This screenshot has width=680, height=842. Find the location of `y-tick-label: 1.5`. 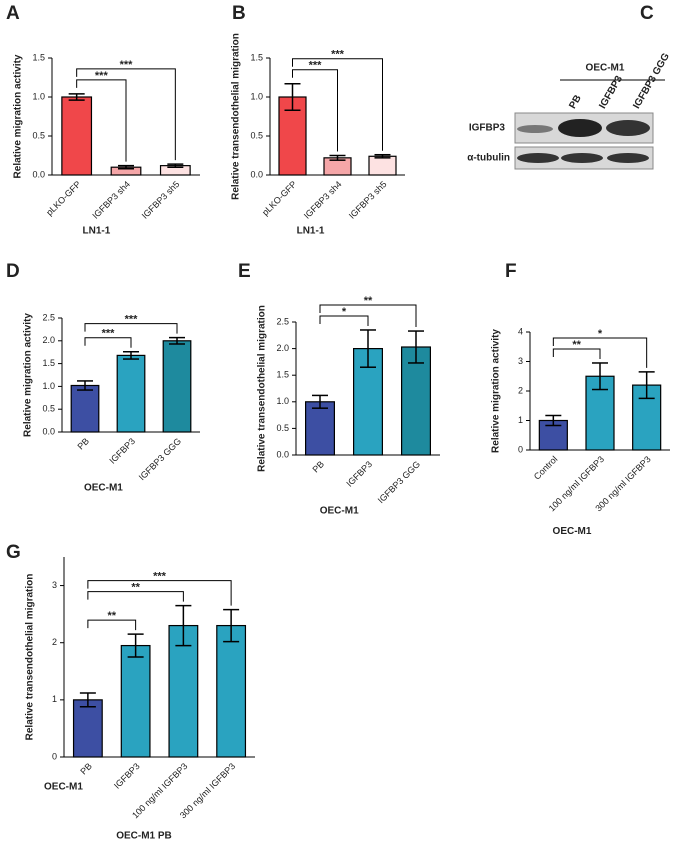

y-tick-label: 1.5 is located at coordinates (282, 375).